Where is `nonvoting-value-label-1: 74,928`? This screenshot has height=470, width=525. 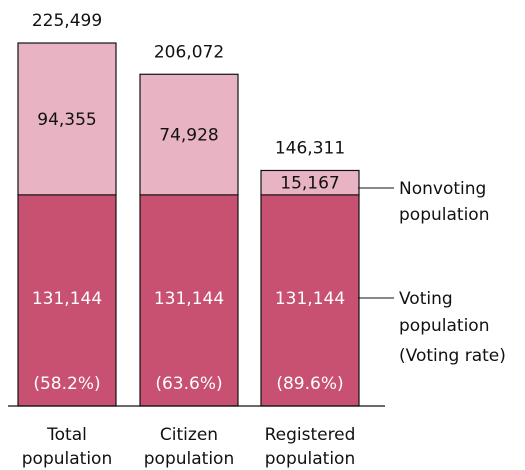
nonvoting-value-label-1: 74,928 is located at coordinates (188, 136).